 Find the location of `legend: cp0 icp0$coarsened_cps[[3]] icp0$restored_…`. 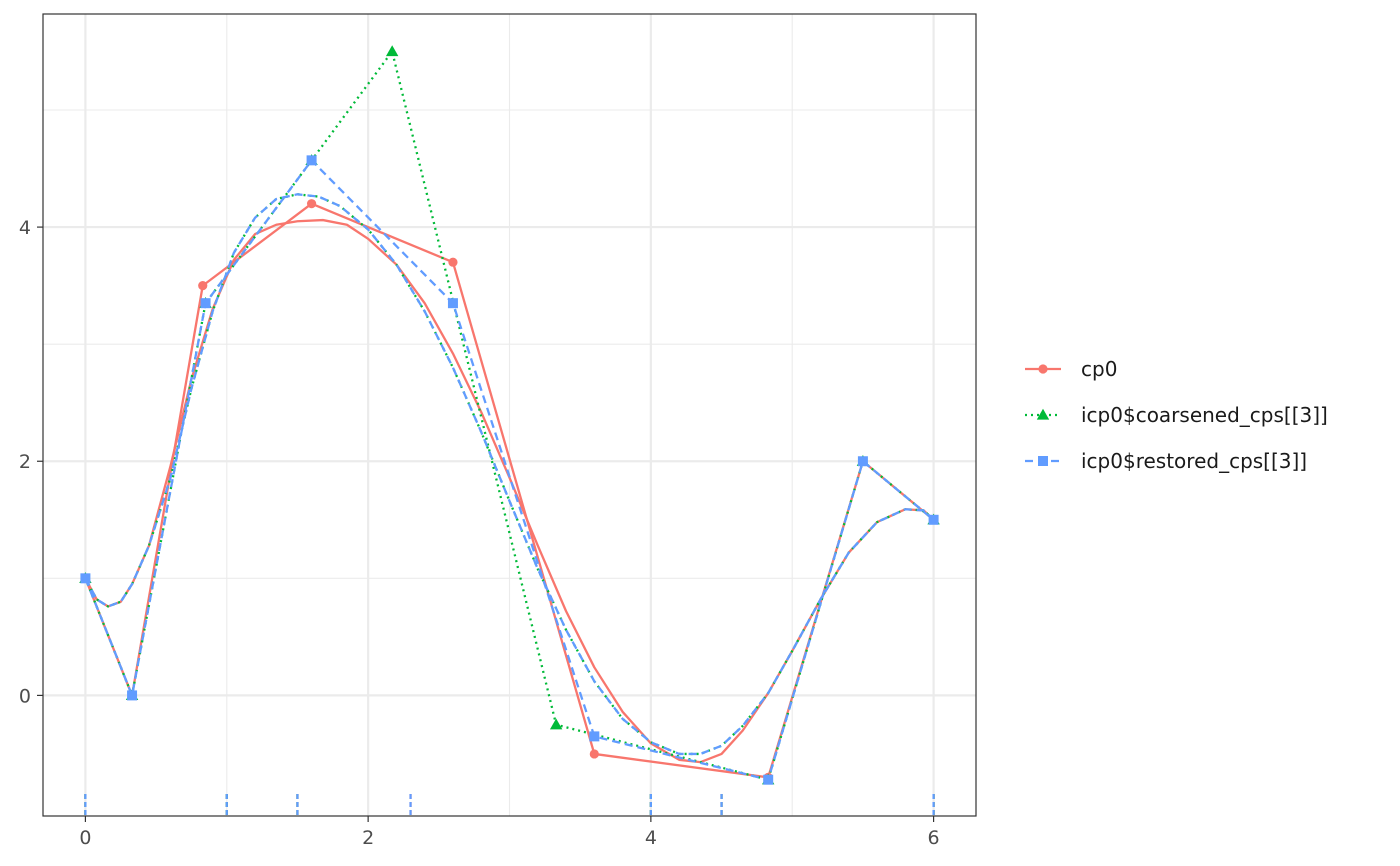

legend: cp0 icp0$coarsened_cps[[3]] icp0$restored_… is located at coordinates (1176, 415).